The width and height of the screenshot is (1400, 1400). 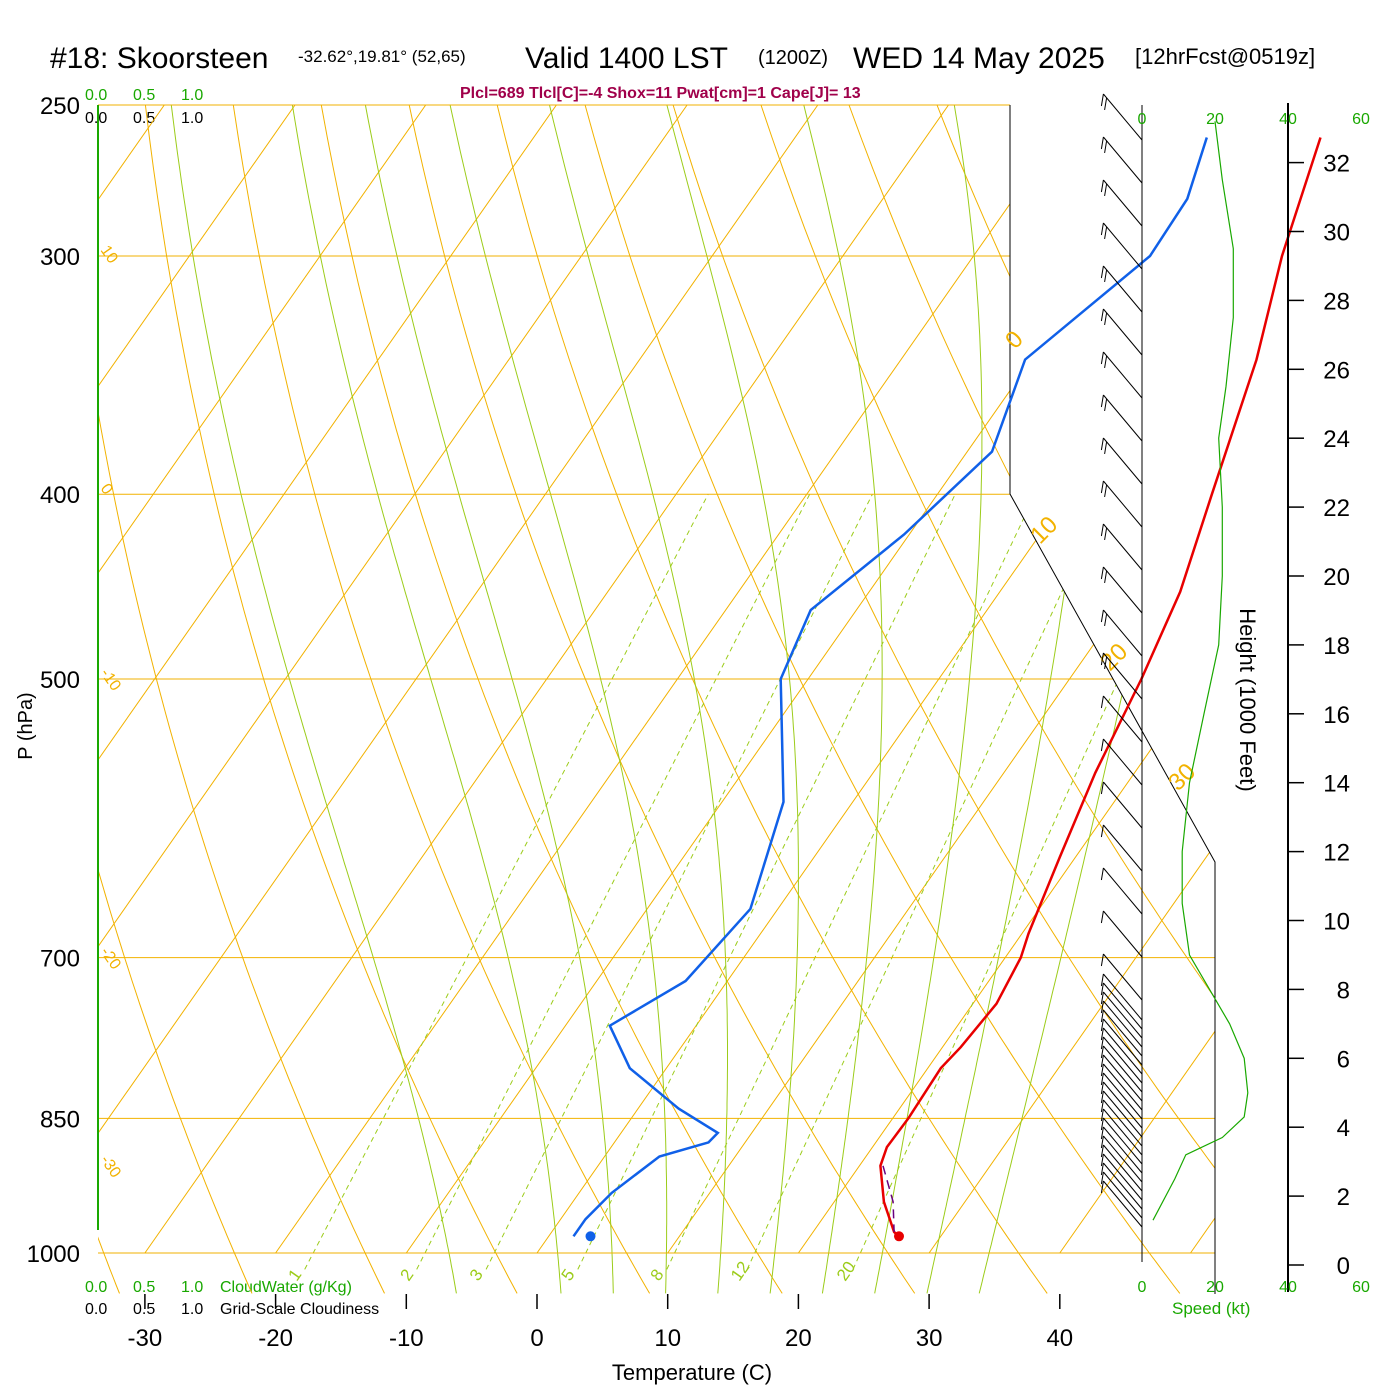 What do you see at coordinates (26, 725) in the screenshot?
I see `pressure-axis-label: P (hPa)` at bounding box center [26, 725].